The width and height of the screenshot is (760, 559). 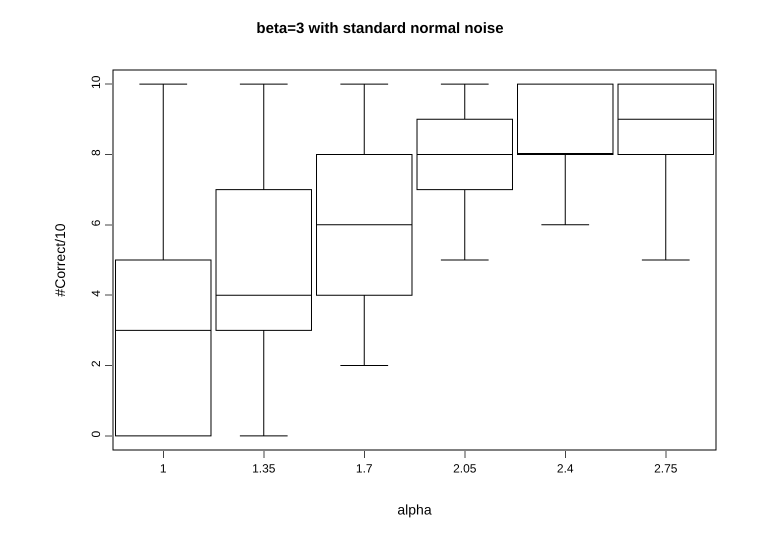 I want to click on y-axis-title: #Correct/10, so click(x=60, y=260).